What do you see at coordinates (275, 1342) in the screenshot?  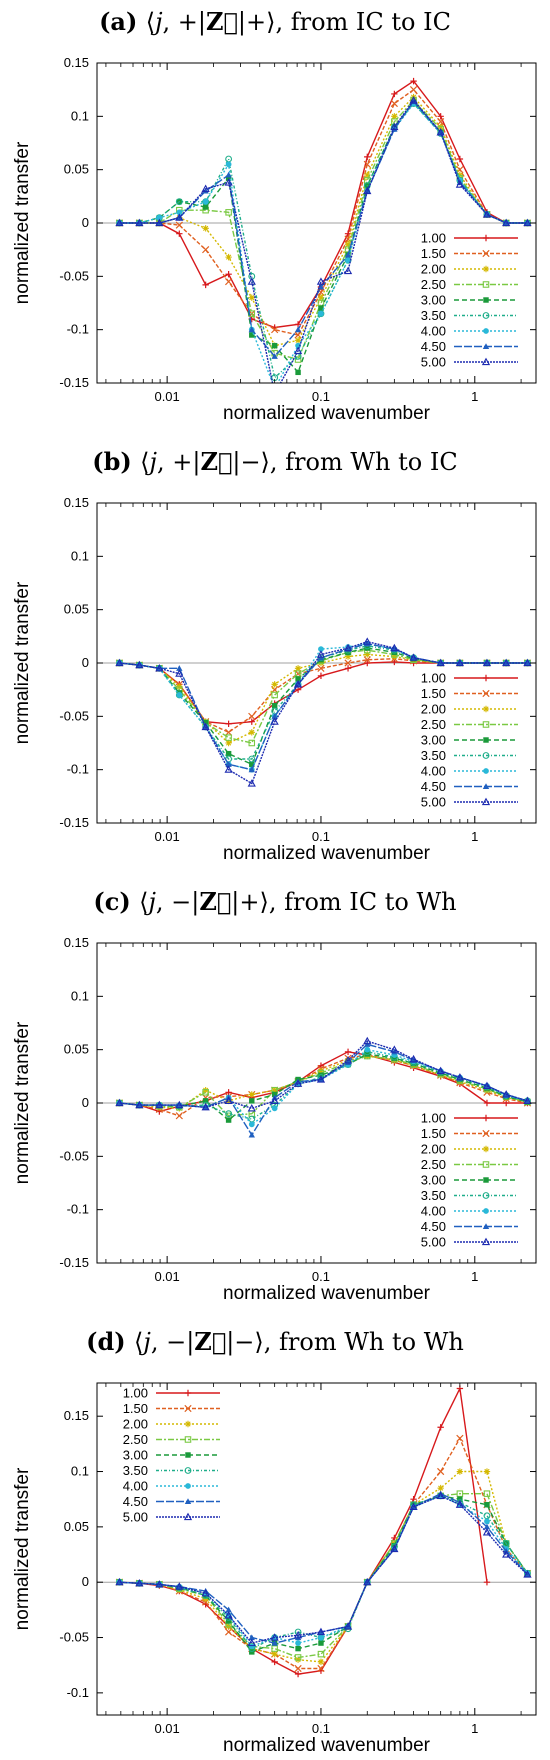 I see `panel-title: (d) ⟨j, −|Z⃗|−⟩, from Wh to Wh` at bounding box center [275, 1342].